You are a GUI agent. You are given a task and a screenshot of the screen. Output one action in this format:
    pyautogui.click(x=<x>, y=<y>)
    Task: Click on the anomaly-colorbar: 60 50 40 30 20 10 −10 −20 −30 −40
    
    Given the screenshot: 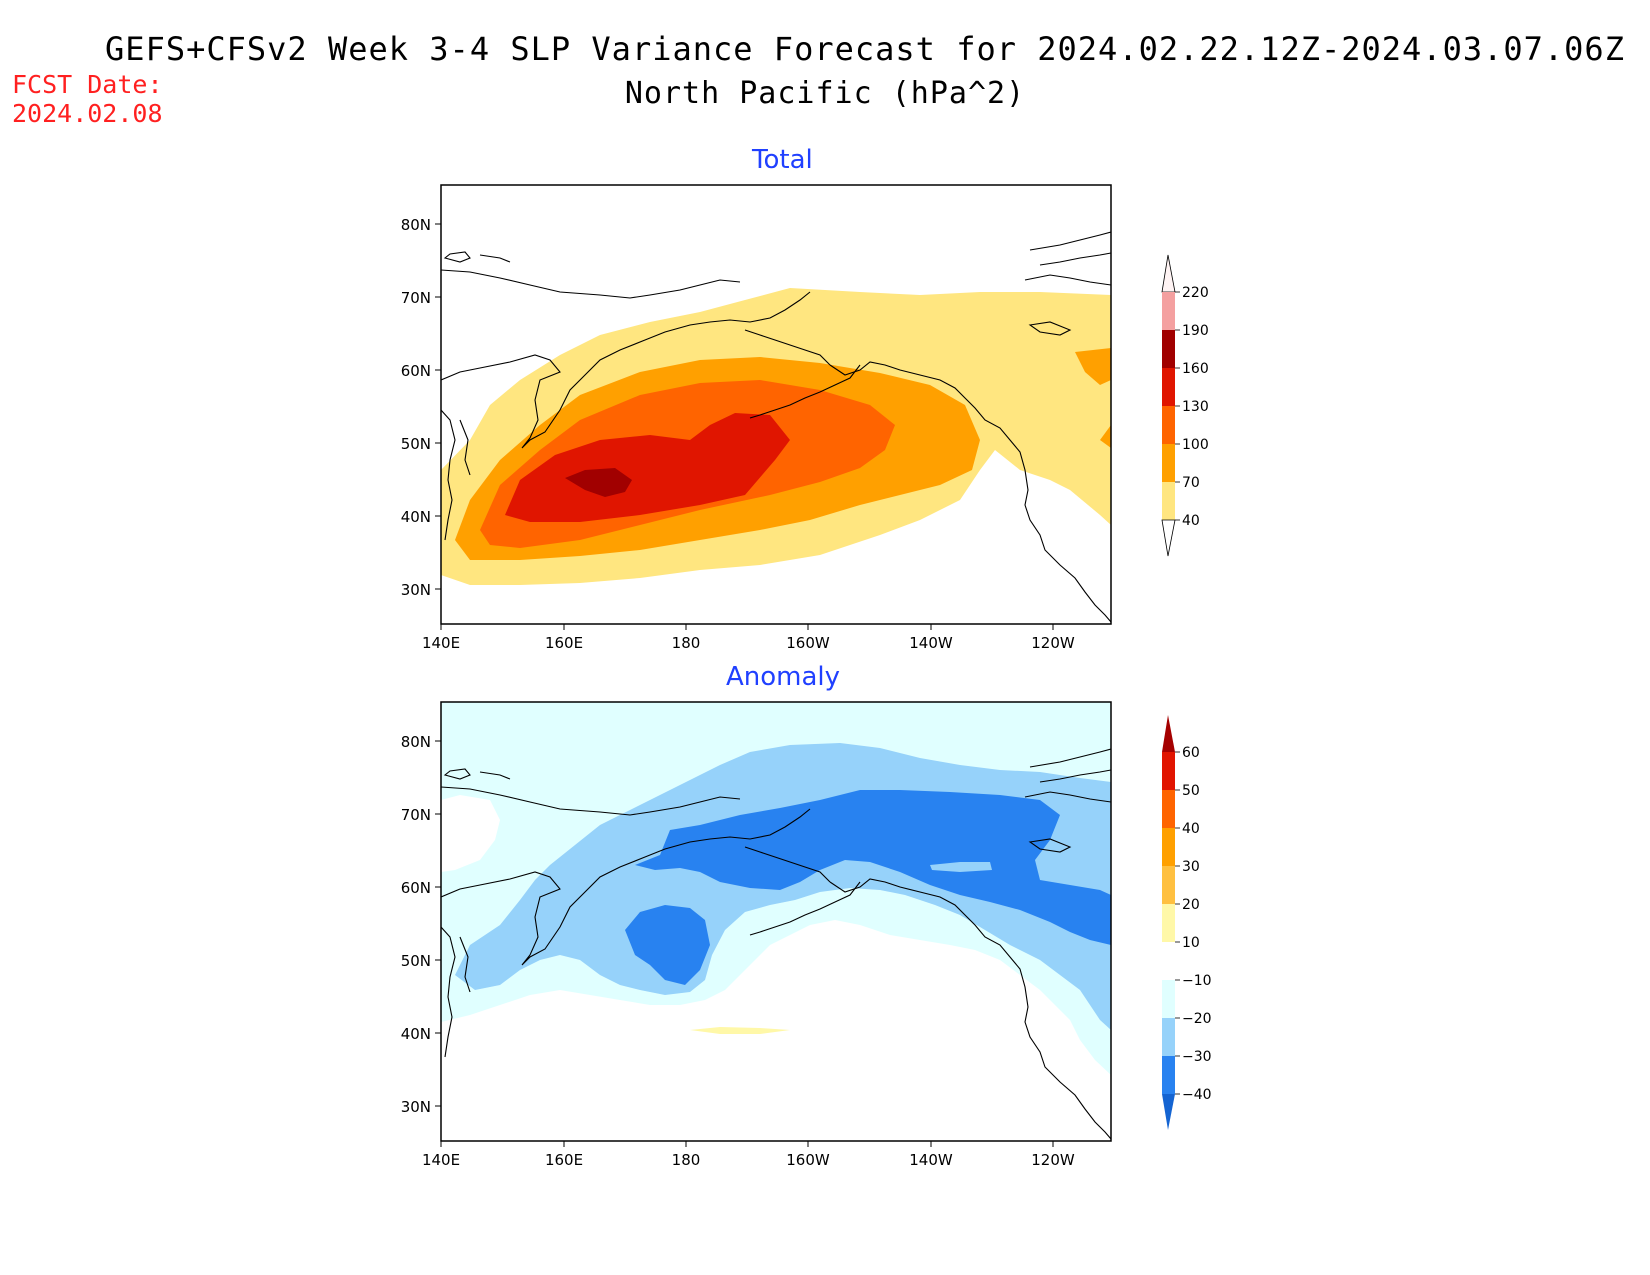 What is the action you would take?
    pyautogui.click(x=1187, y=922)
    